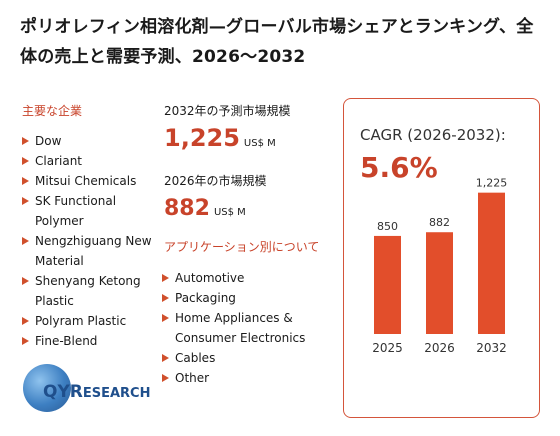 Image resolution: width=560 pixels, height=436 pixels. What do you see at coordinates (439, 348) in the screenshot?
I see `x-tick-label: 2026` at bounding box center [439, 348].